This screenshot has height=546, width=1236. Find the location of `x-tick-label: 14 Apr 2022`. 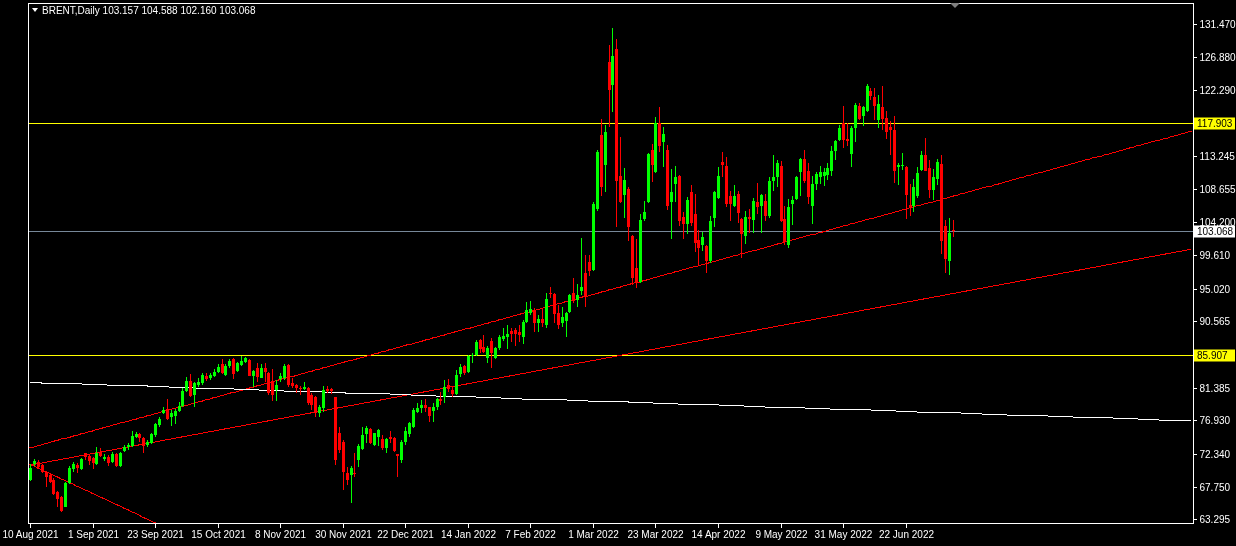

x-tick-label: 14 Apr 2022 is located at coordinates (718, 534).